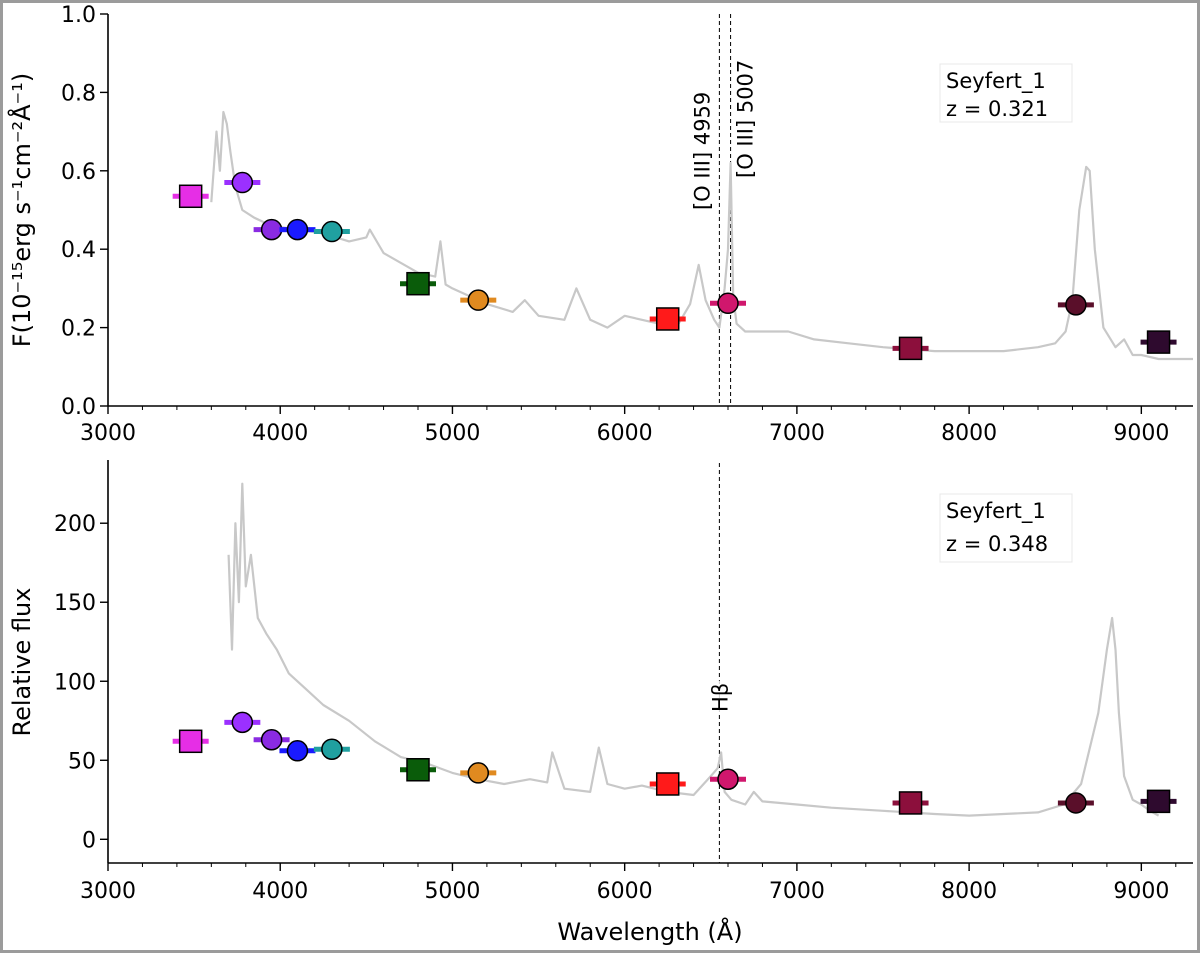 Image resolution: width=1200 pixels, height=953 pixels. What do you see at coordinates (78, 407) in the screenshot?
I see `top-y-tick-label: 0.0` at bounding box center [78, 407].